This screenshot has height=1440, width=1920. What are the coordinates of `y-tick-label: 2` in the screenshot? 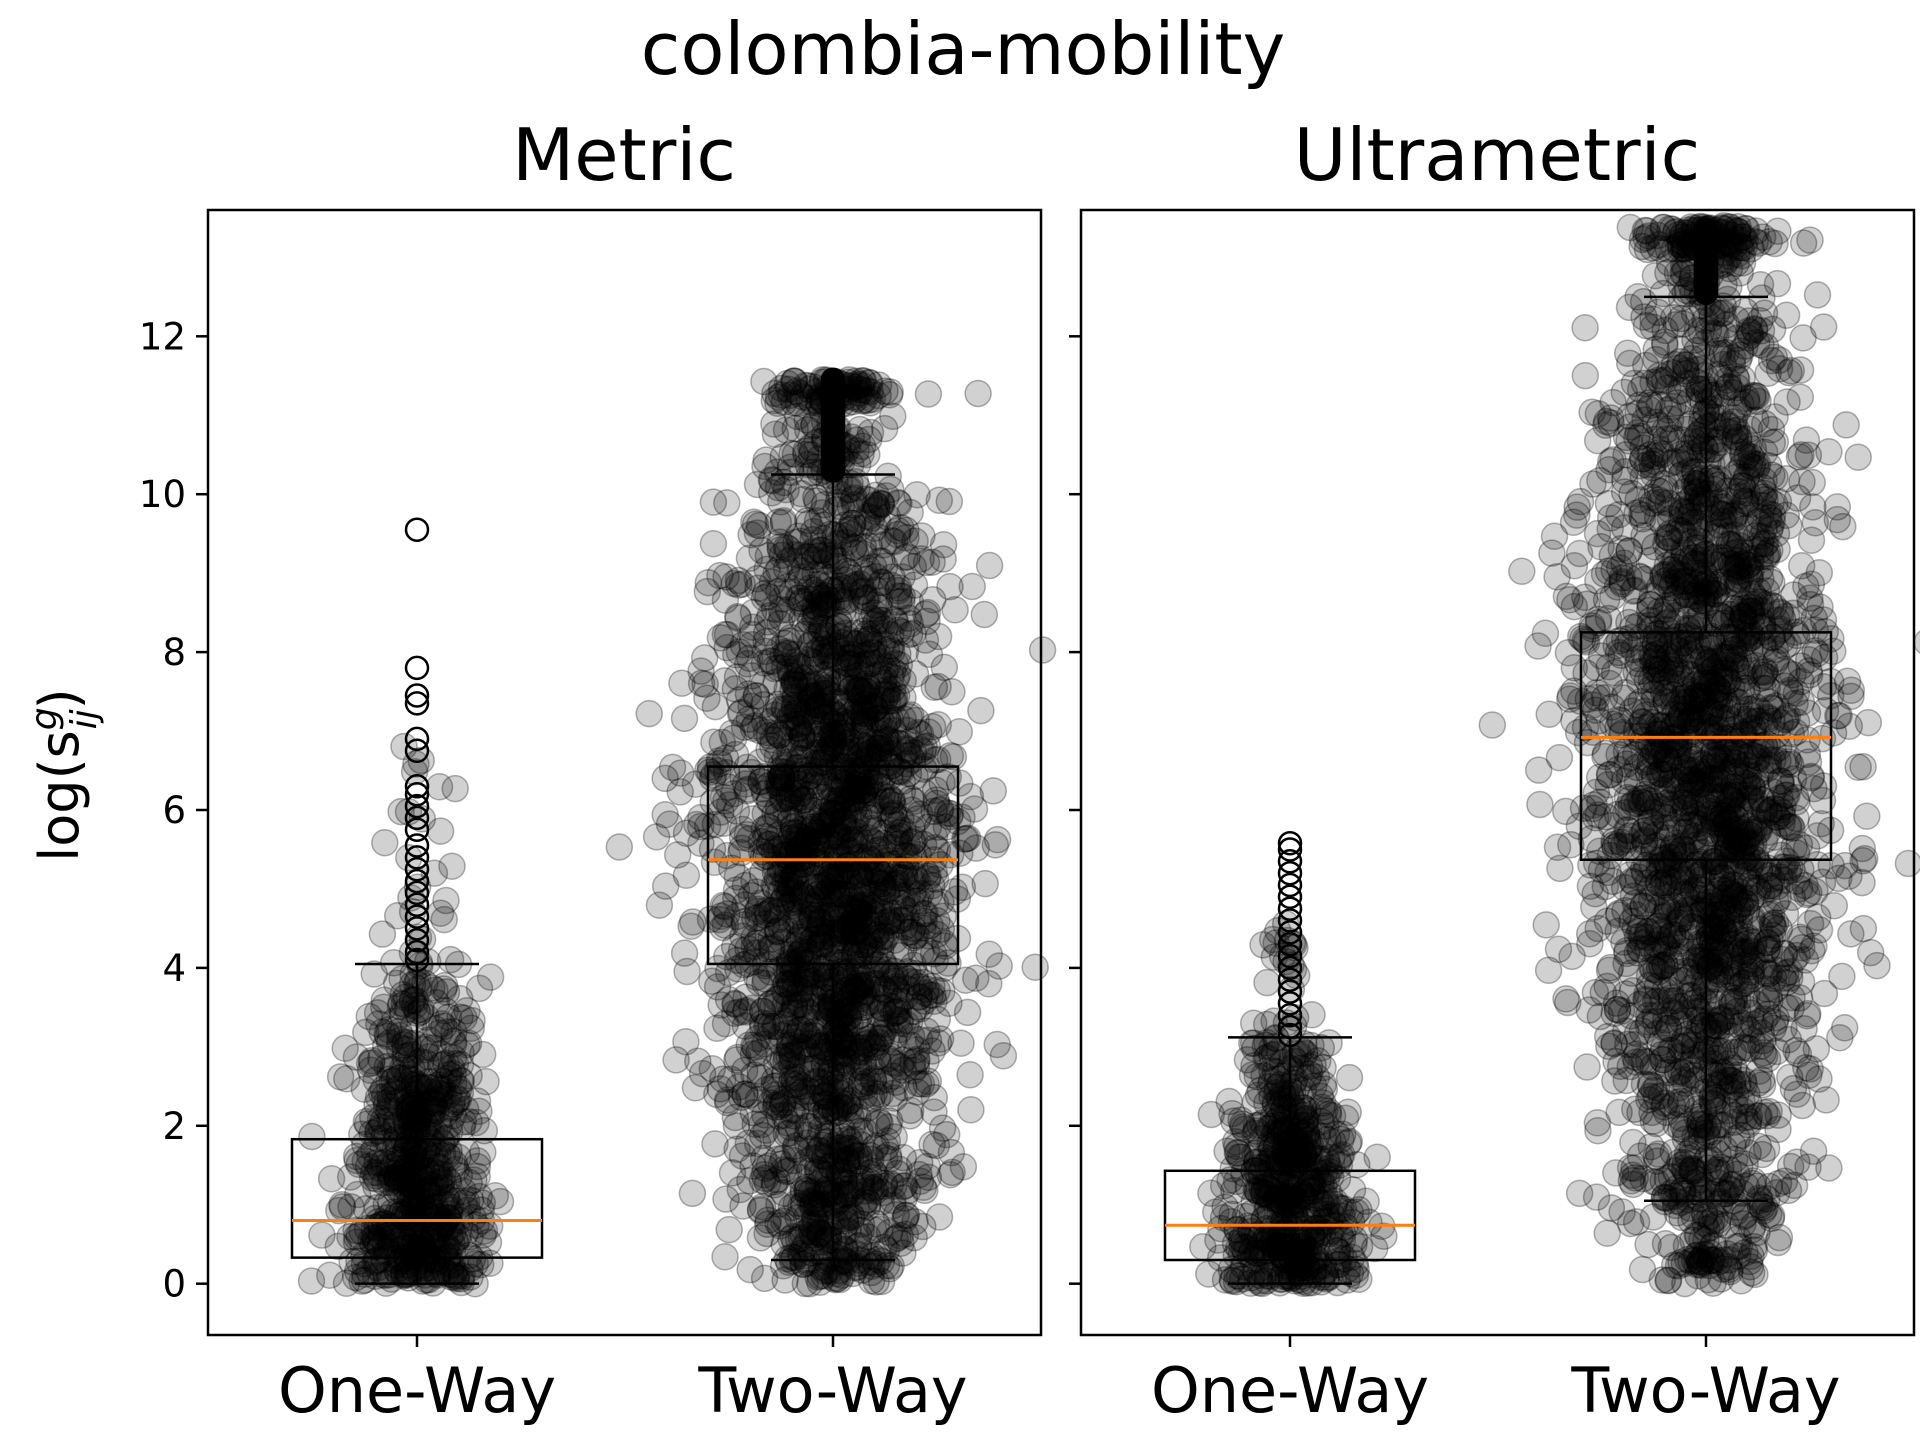 It's located at (174, 1126).